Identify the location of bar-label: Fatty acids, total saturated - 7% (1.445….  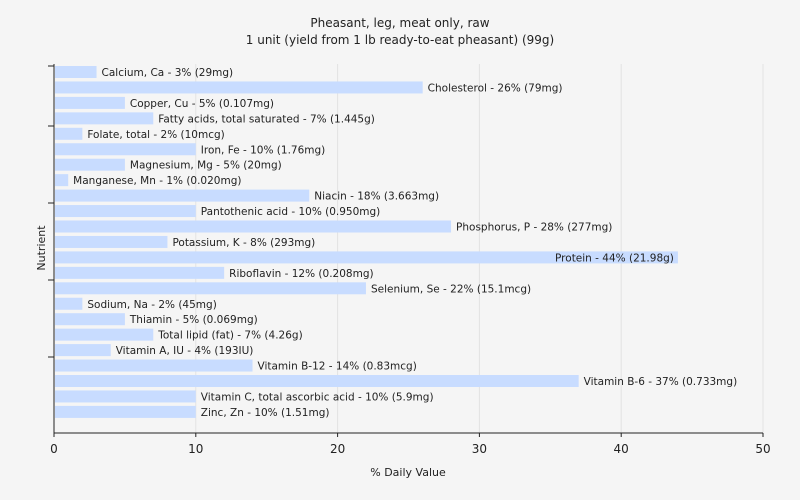
(266, 119).